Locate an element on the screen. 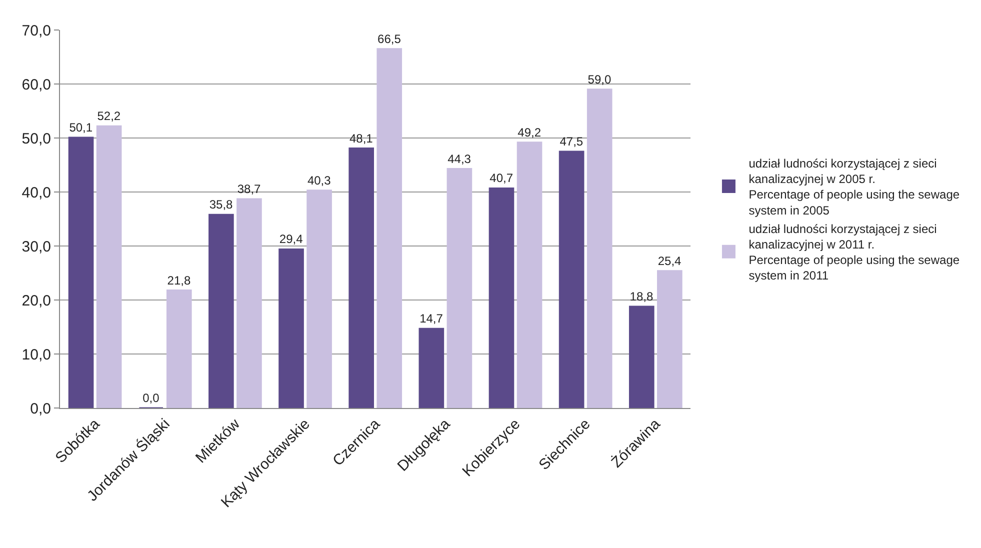 The width and height of the screenshot is (981, 548). data-label: 14,7 is located at coordinates (432, 319).